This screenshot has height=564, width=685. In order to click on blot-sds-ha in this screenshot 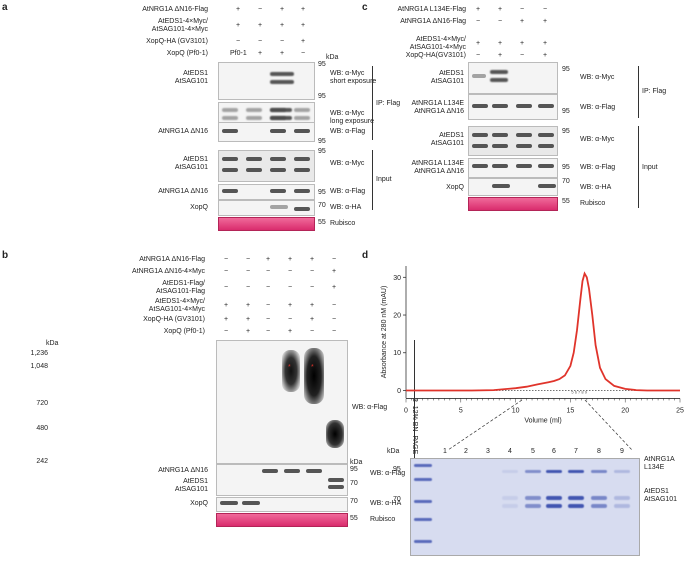, I will do `click(282, 504)`.